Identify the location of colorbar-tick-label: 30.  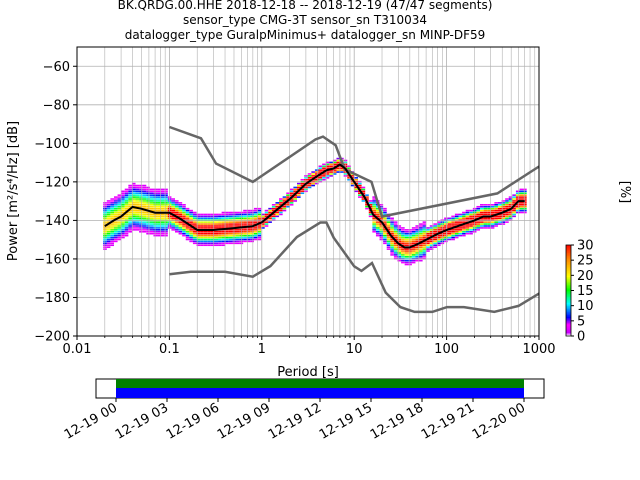
(585, 246).